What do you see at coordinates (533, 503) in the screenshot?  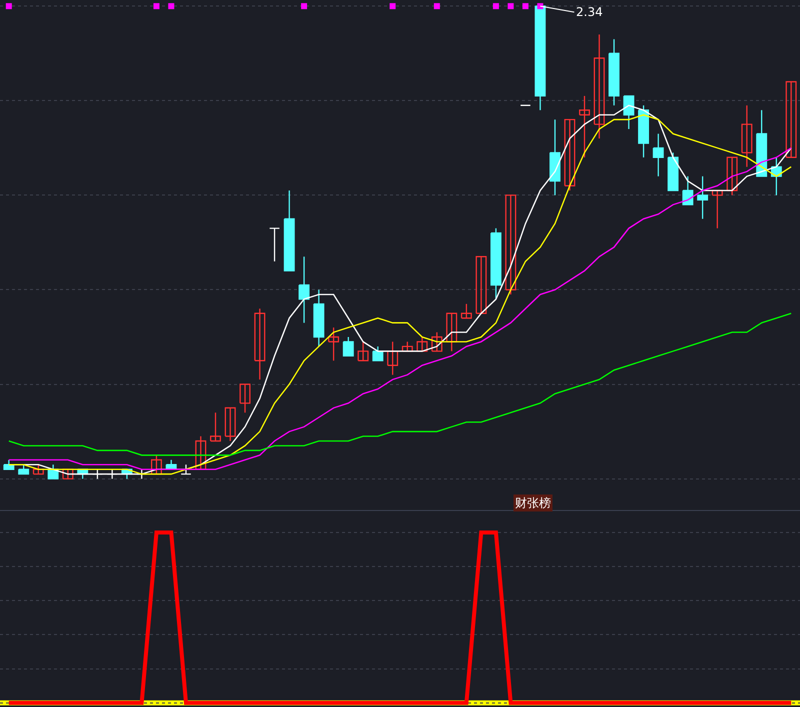 I see `chart-title: 财张榜` at bounding box center [533, 503].